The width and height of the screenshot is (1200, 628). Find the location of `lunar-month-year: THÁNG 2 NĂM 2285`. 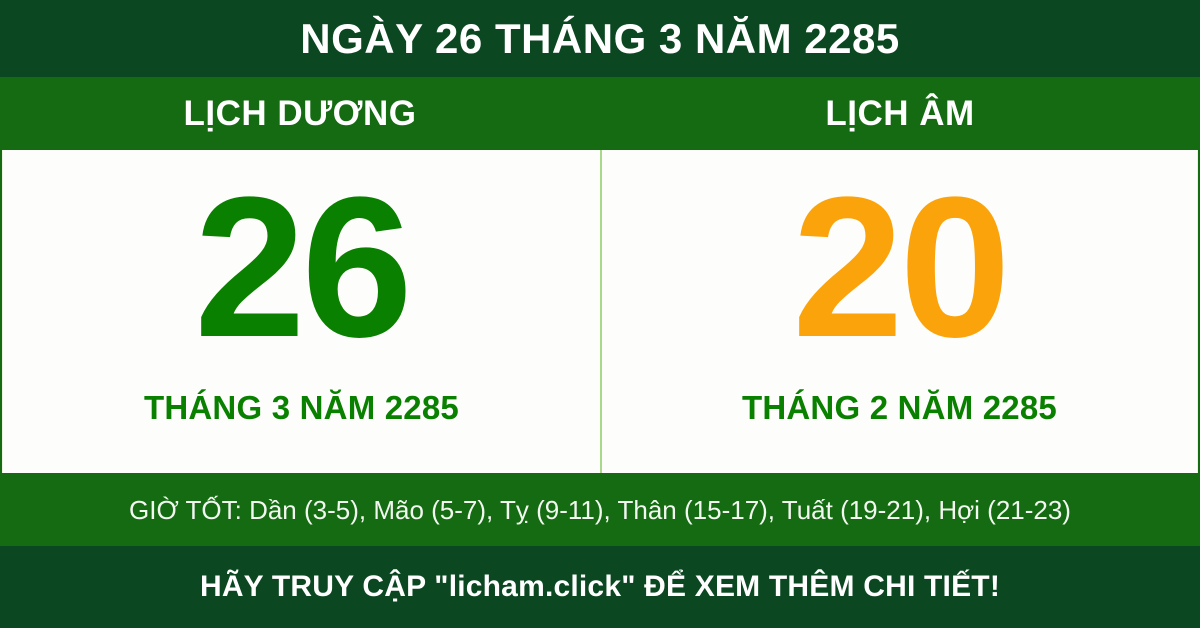

lunar-month-year: THÁNG 2 NĂM 2285 is located at coordinates (899, 407).